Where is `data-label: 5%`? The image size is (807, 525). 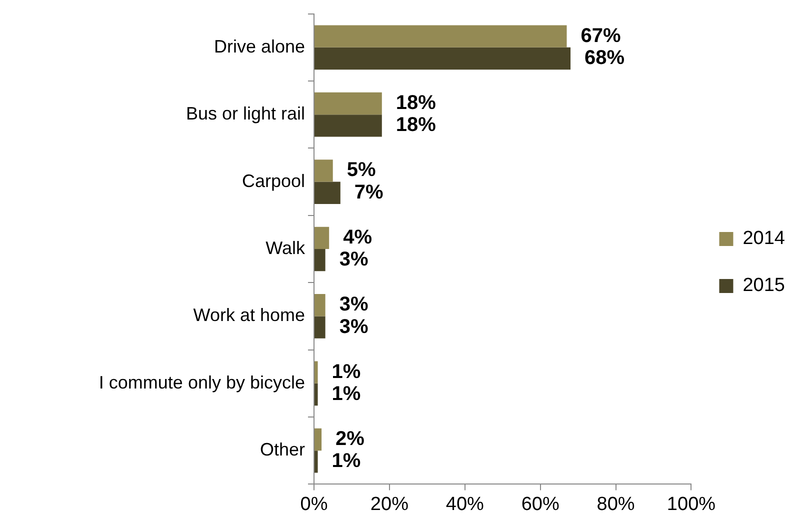
data-label: 5% is located at coordinates (361, 170).